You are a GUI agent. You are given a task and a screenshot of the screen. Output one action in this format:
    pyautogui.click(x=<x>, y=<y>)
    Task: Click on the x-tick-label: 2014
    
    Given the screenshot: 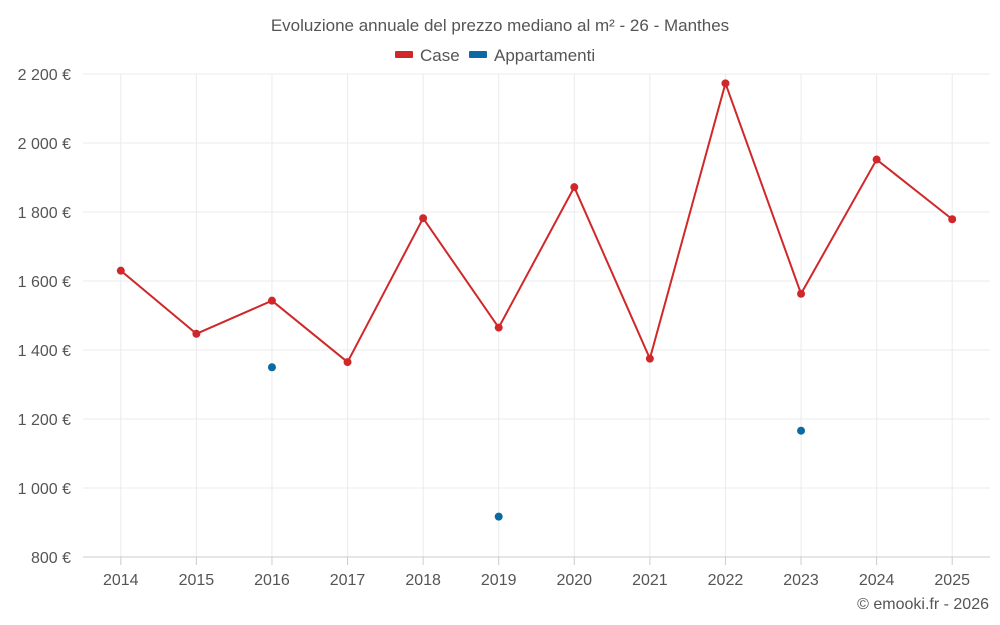 What is the action you would take?
    pyautogui.click(x=121, y=580)
    